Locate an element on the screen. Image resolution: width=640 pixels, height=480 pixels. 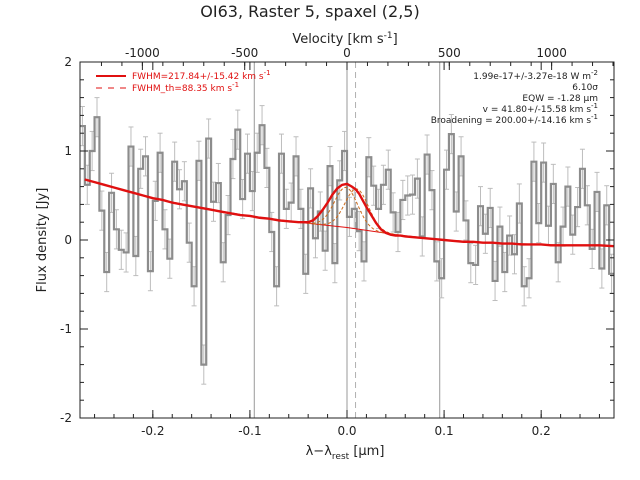
y-tick-label: 2 is located at coordinates (68, 62).